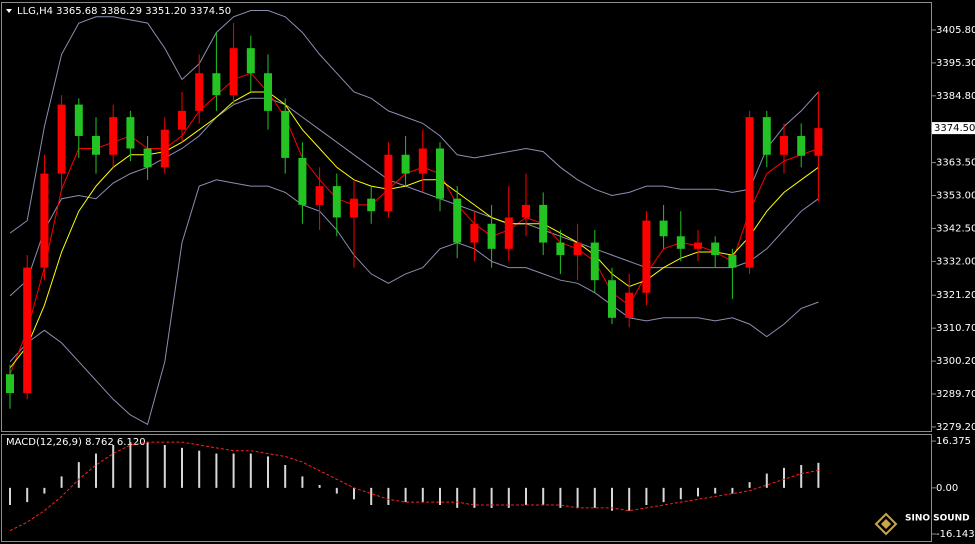  Describe the element at coordinates (955, 196) in the screenshot. I see `y-tick-label: 3353.00` at that location.